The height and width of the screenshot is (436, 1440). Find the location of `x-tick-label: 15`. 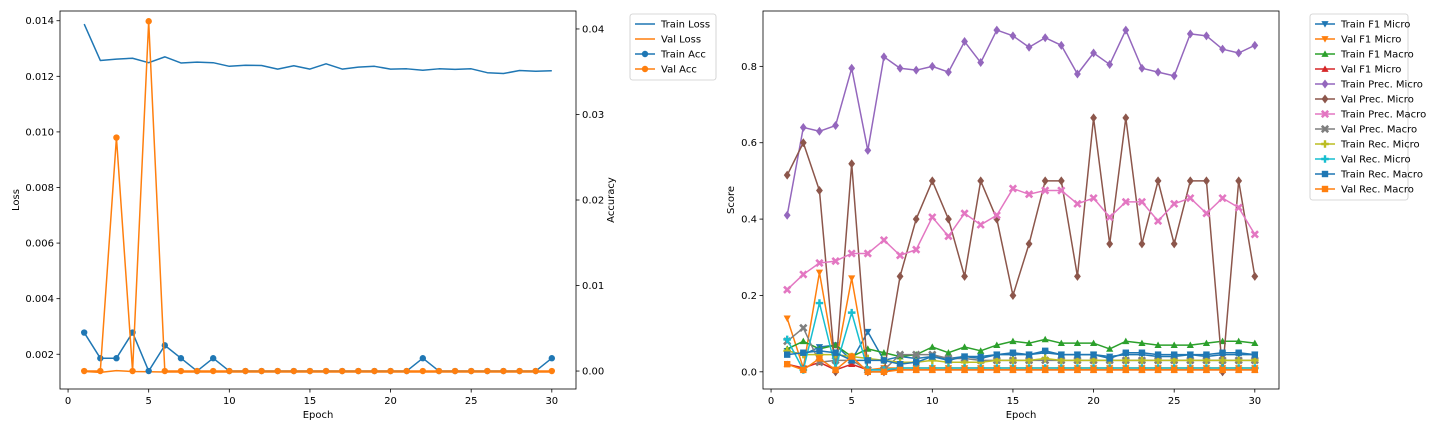

x-tick-label: 15 is located at coordinates (310, 401).